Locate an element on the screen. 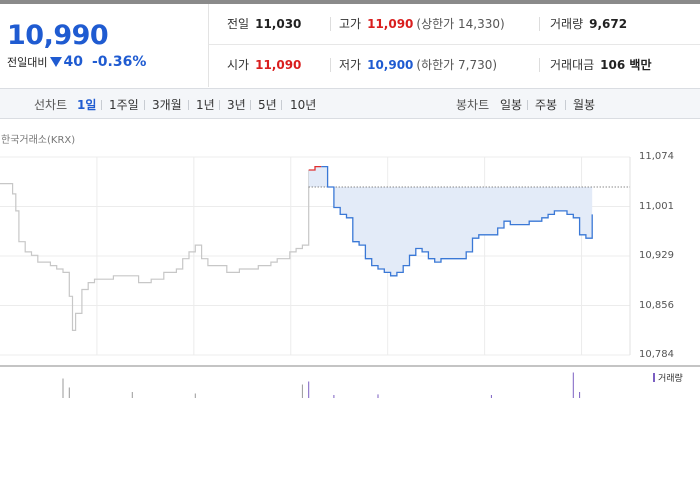  high-cell: 고가 11,090 (상한가 14,330) is located at coordinates (422, 23).